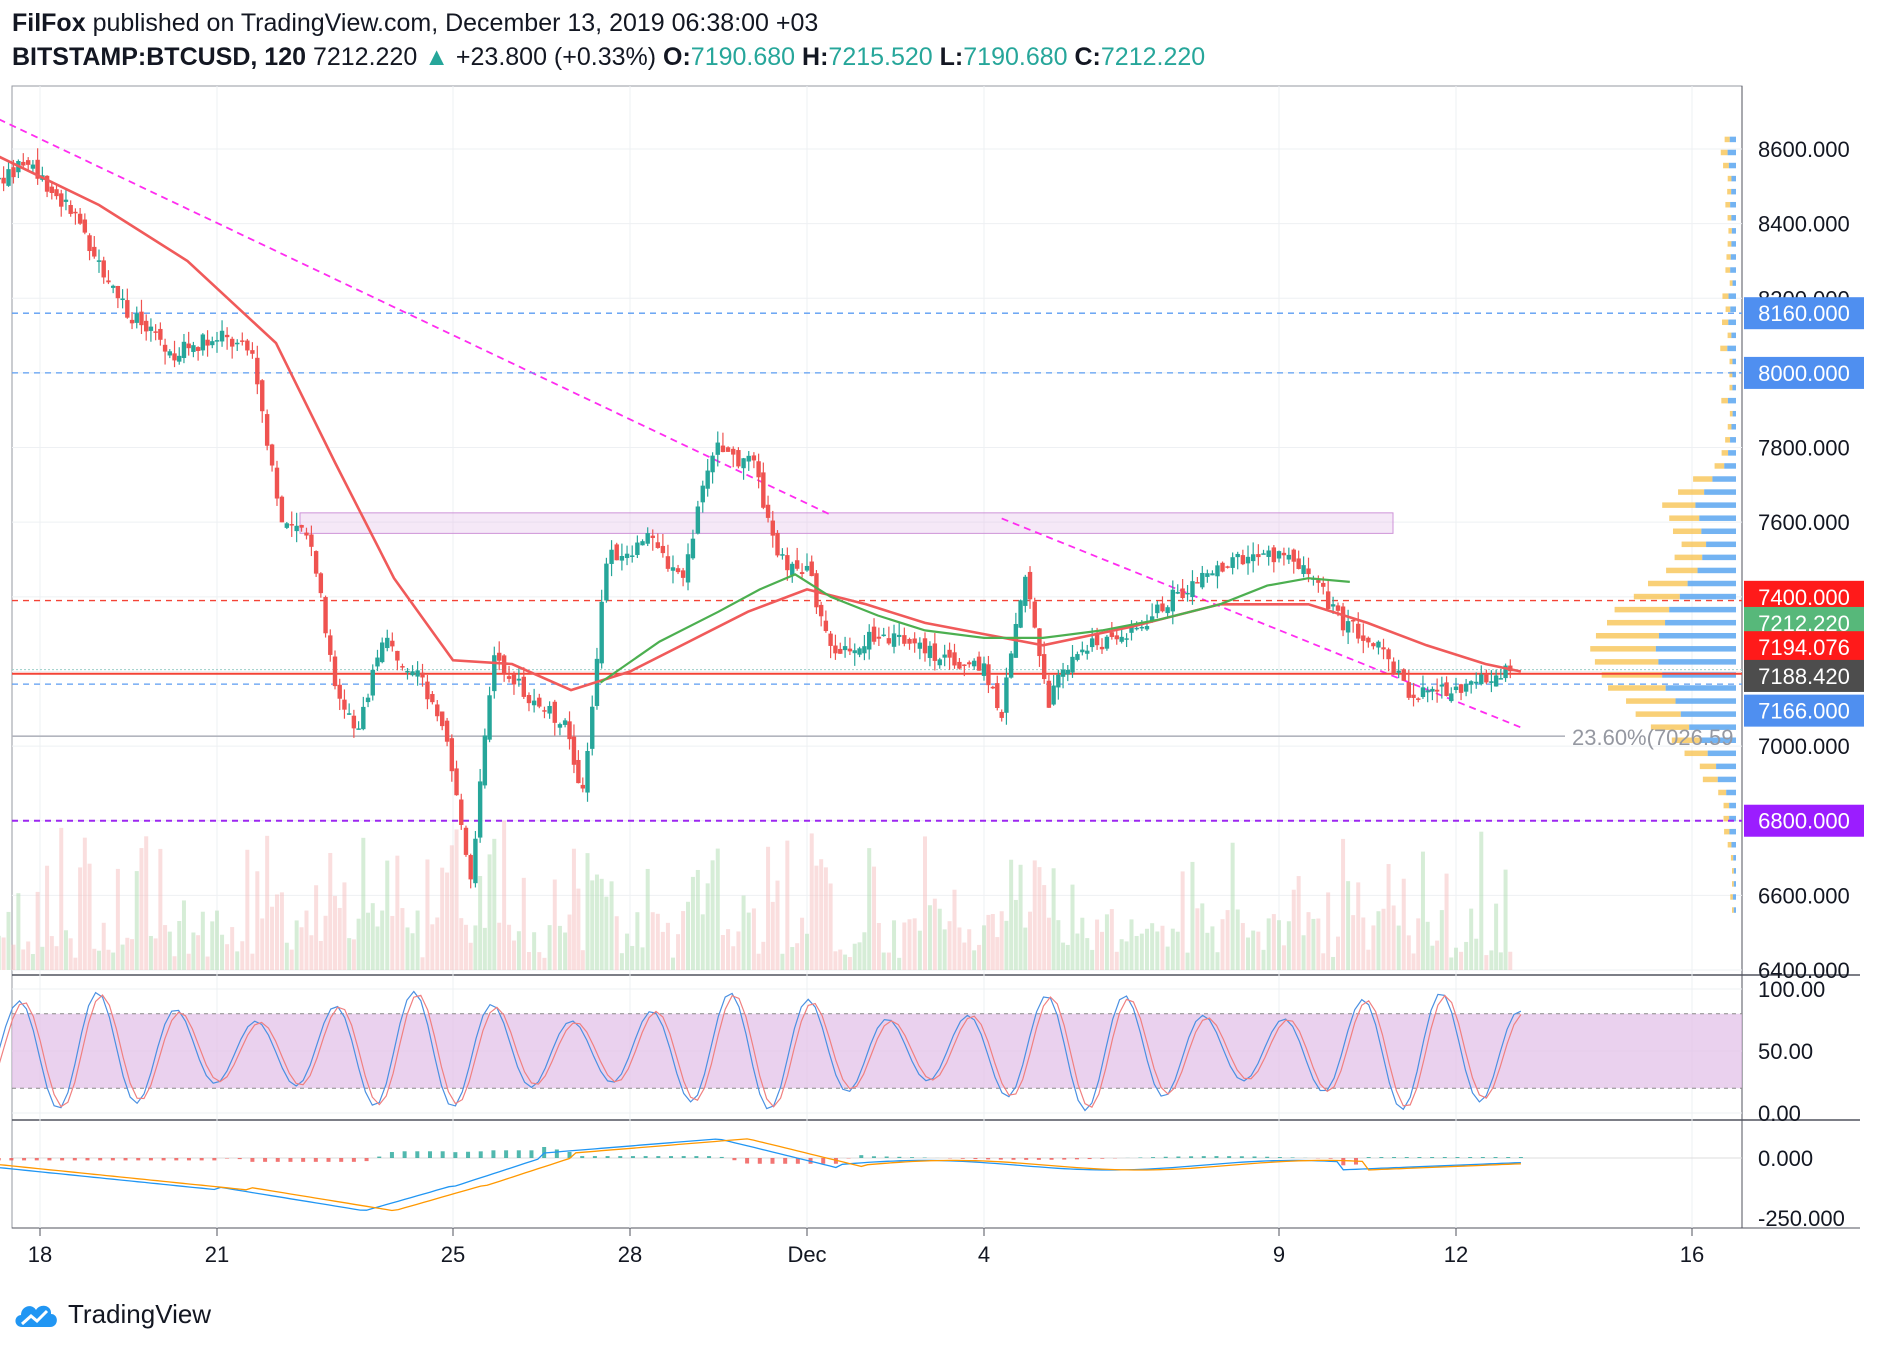 This screenshot has height=1350, width=1878. What do you see at coordinates (871, 1051) in the screenshot?
I see `stoch-rsi-pane` at bounding box center [871, 1051].